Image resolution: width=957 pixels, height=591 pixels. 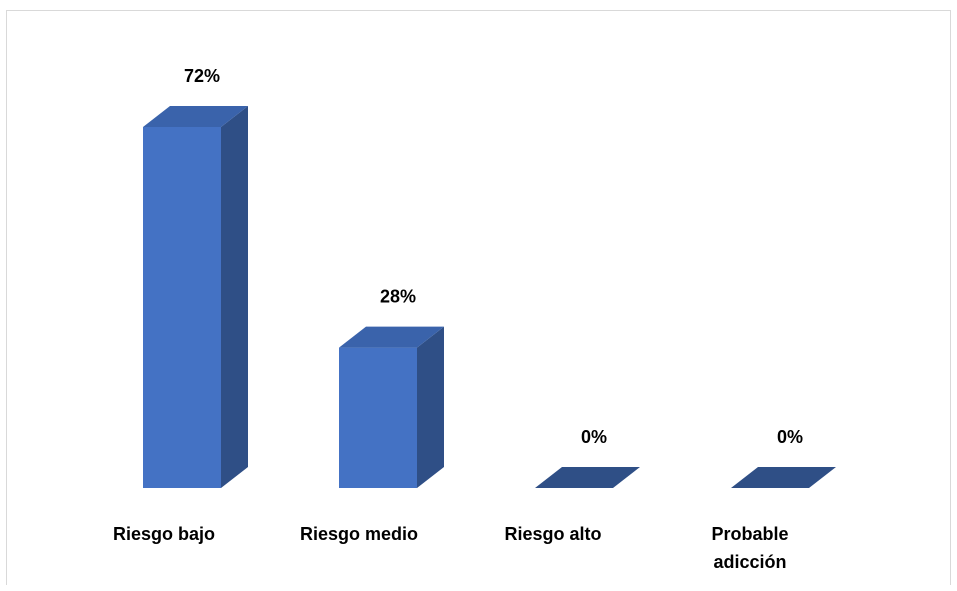 What do you see at coordinates (164, 534) in the screenshot?
I see `category-label-0: Riesgo bajo` at bounding box center [164, 534].